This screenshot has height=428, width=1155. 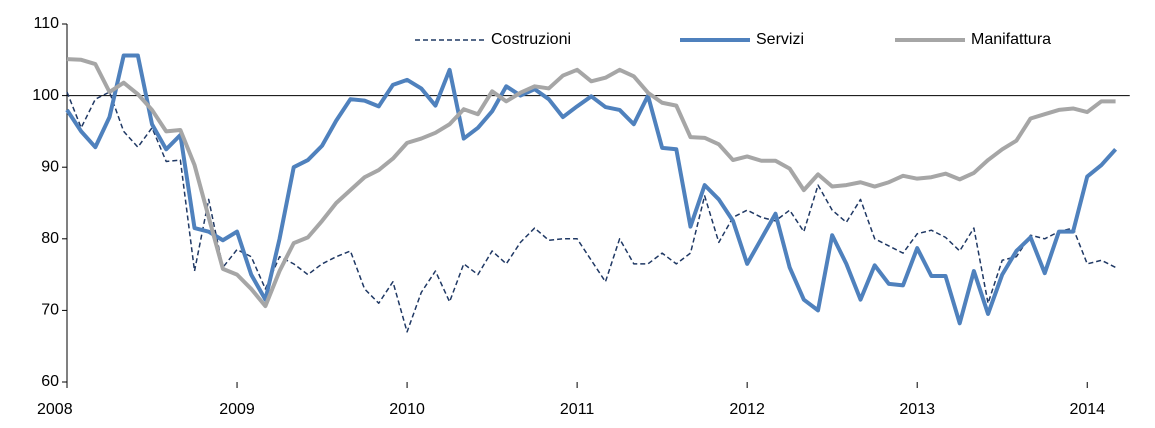 What do you see at coordinates (917, 409) in the screenshot?
I see `x-tick-label: 2013` at bounding box center [917, 409].